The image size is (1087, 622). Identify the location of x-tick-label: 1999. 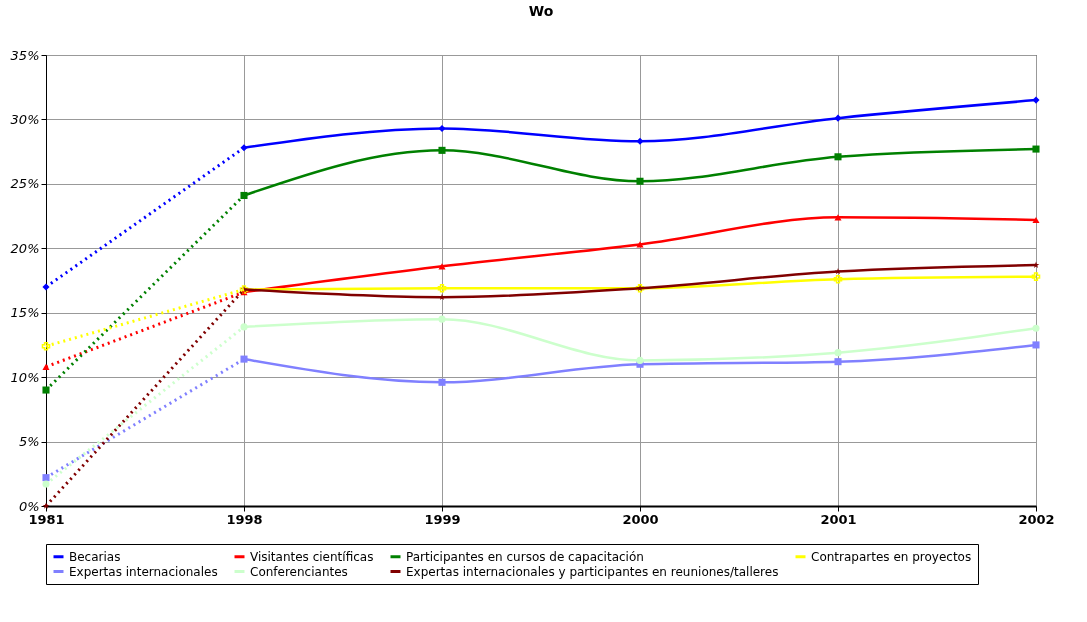
(442, 519).